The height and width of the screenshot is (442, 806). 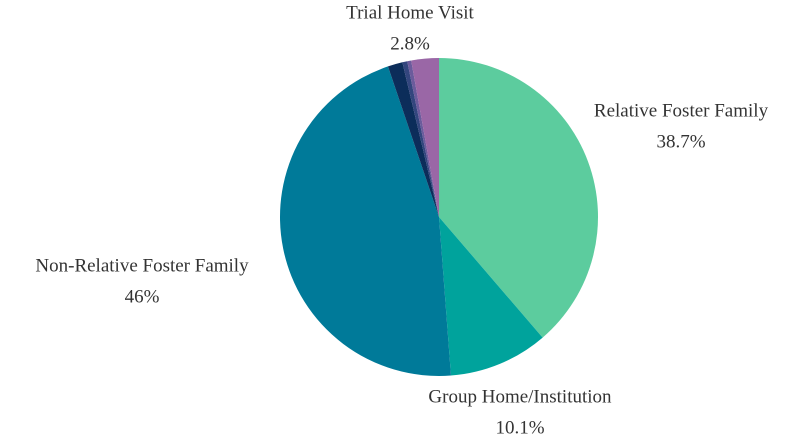 What do you see at coordinates (142, 265) in the screenshot?
I see `slice-label: Non-Relative Foster Family` at bounding box center [142, 265].